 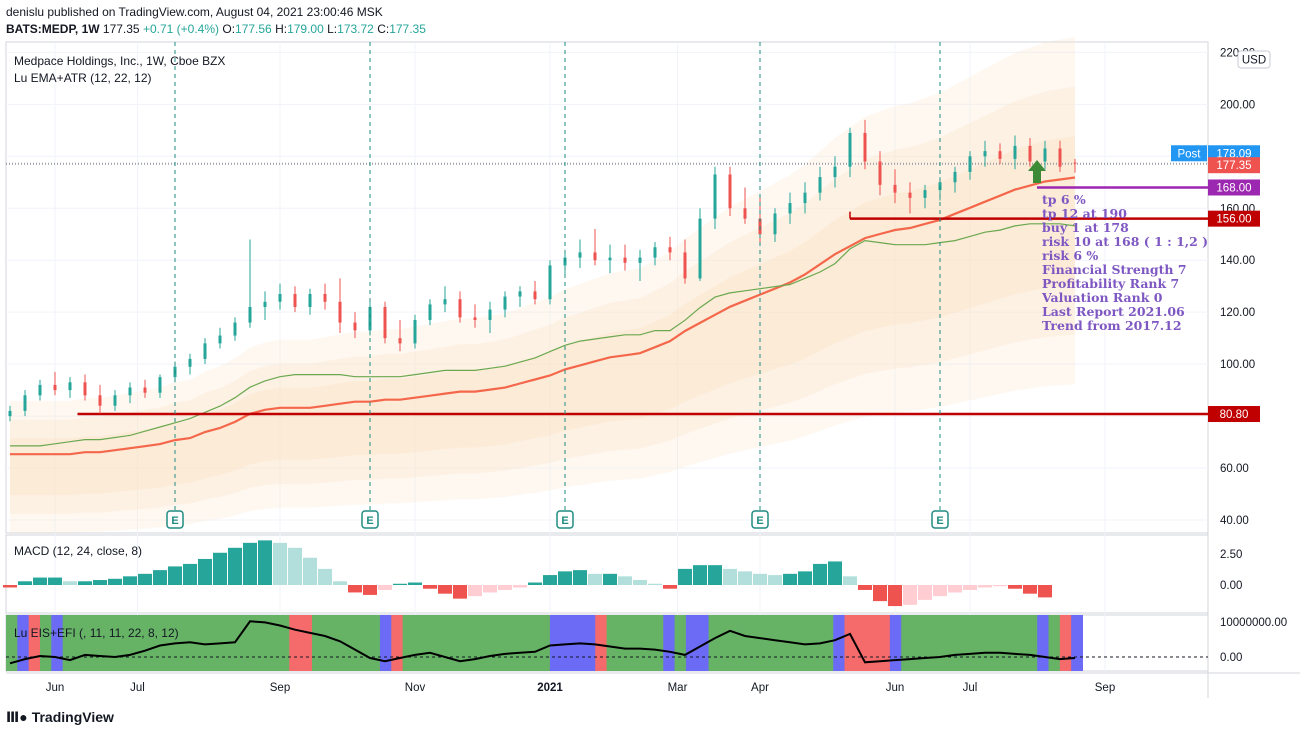 What do you see at coordinates (53, 29) in the screenshot?
I see `symbol-label: BATS:MEDP, 1W` at bounding box center [53, 29].